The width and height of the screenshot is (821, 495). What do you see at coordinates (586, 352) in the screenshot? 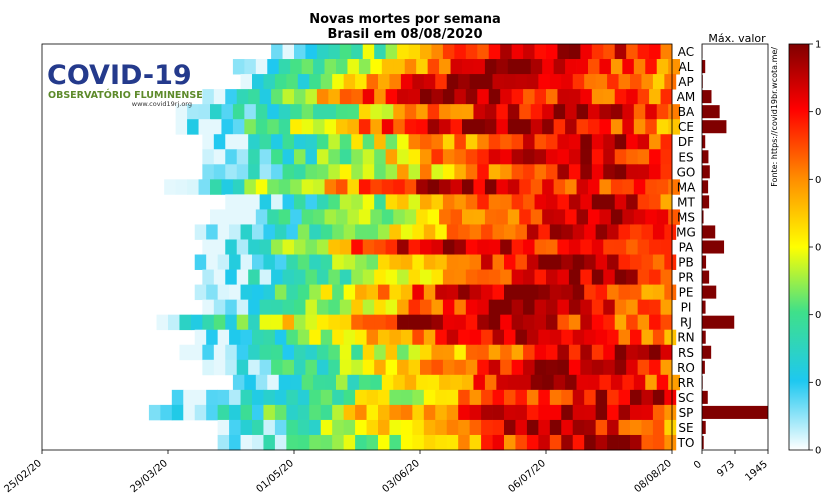
I see `heatmap-cell-RS` at bounding box center [586, 352].